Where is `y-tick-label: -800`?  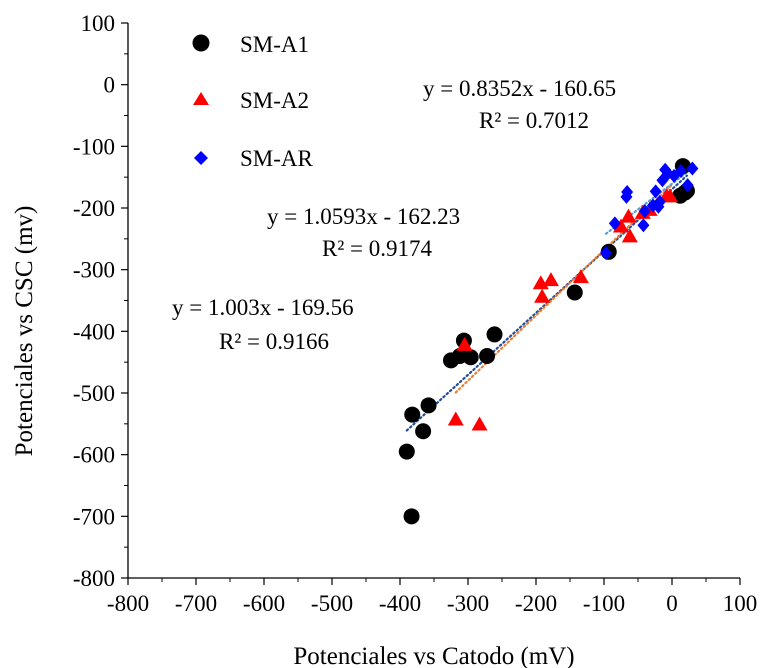 y-tick-label: -800 is located at coordinates (94, 578).